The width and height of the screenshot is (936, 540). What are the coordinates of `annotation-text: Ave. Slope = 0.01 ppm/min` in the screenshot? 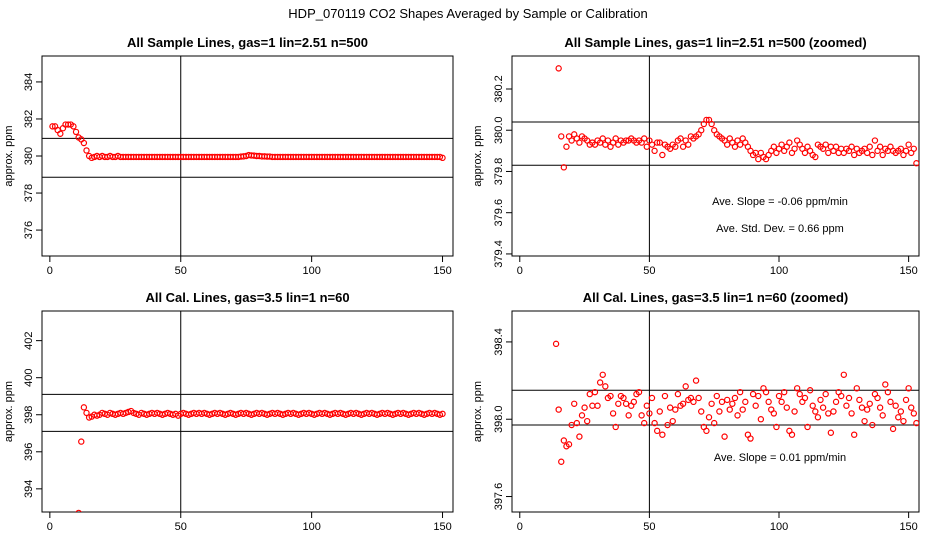 It's located at (780, 458).